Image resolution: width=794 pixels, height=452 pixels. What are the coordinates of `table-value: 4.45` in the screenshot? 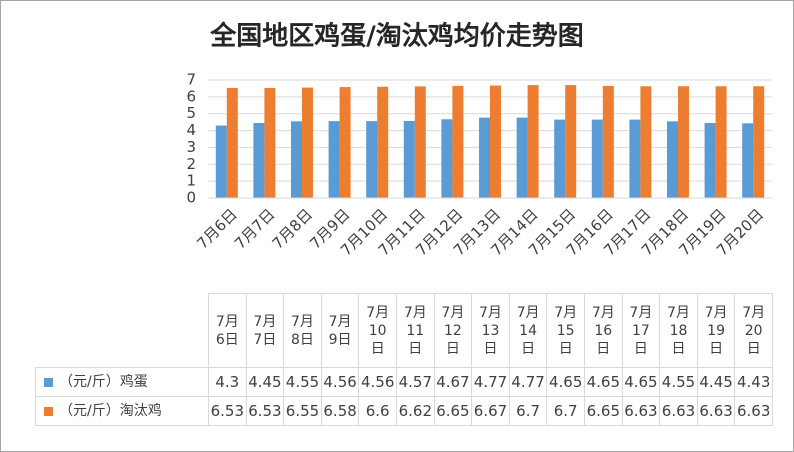 It's located at (716, 382).